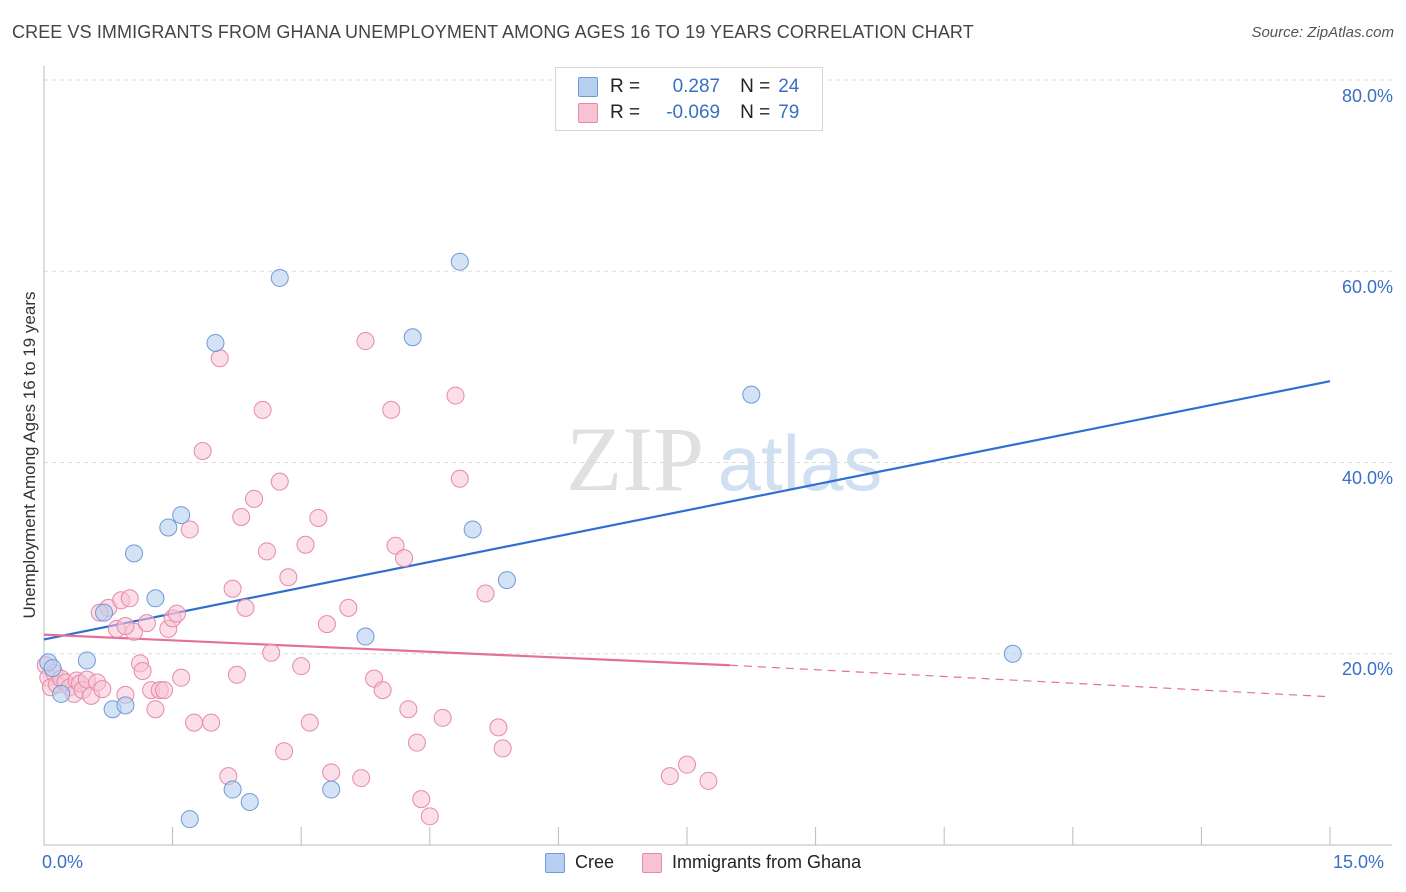  Describe the element at coordinates (1359, 862) in the screenshot. I see `x-tick-max: 15.0%` at that location.